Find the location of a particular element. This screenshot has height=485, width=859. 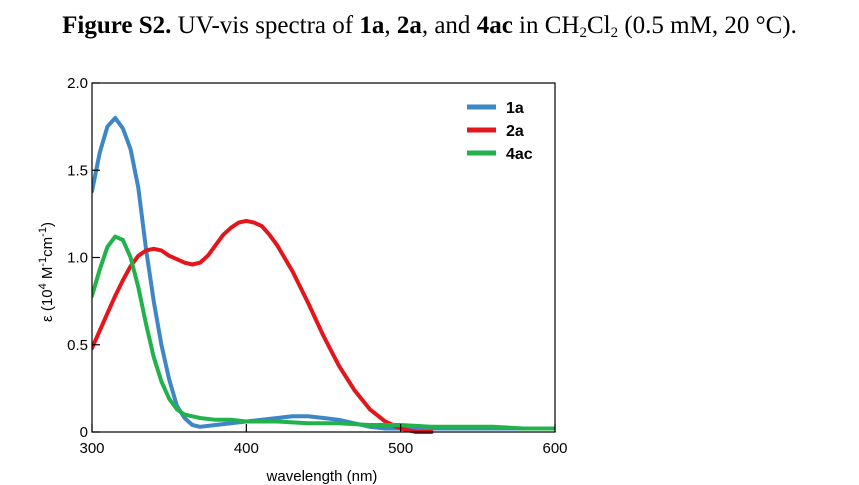

y-tick-label: 1.5 is located at coordinates (77, 170).